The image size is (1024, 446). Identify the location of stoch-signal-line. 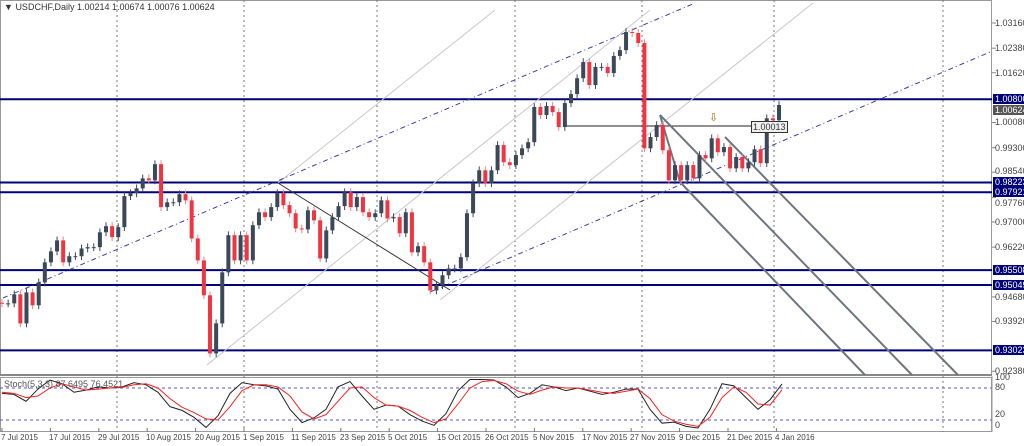
(392, 403).